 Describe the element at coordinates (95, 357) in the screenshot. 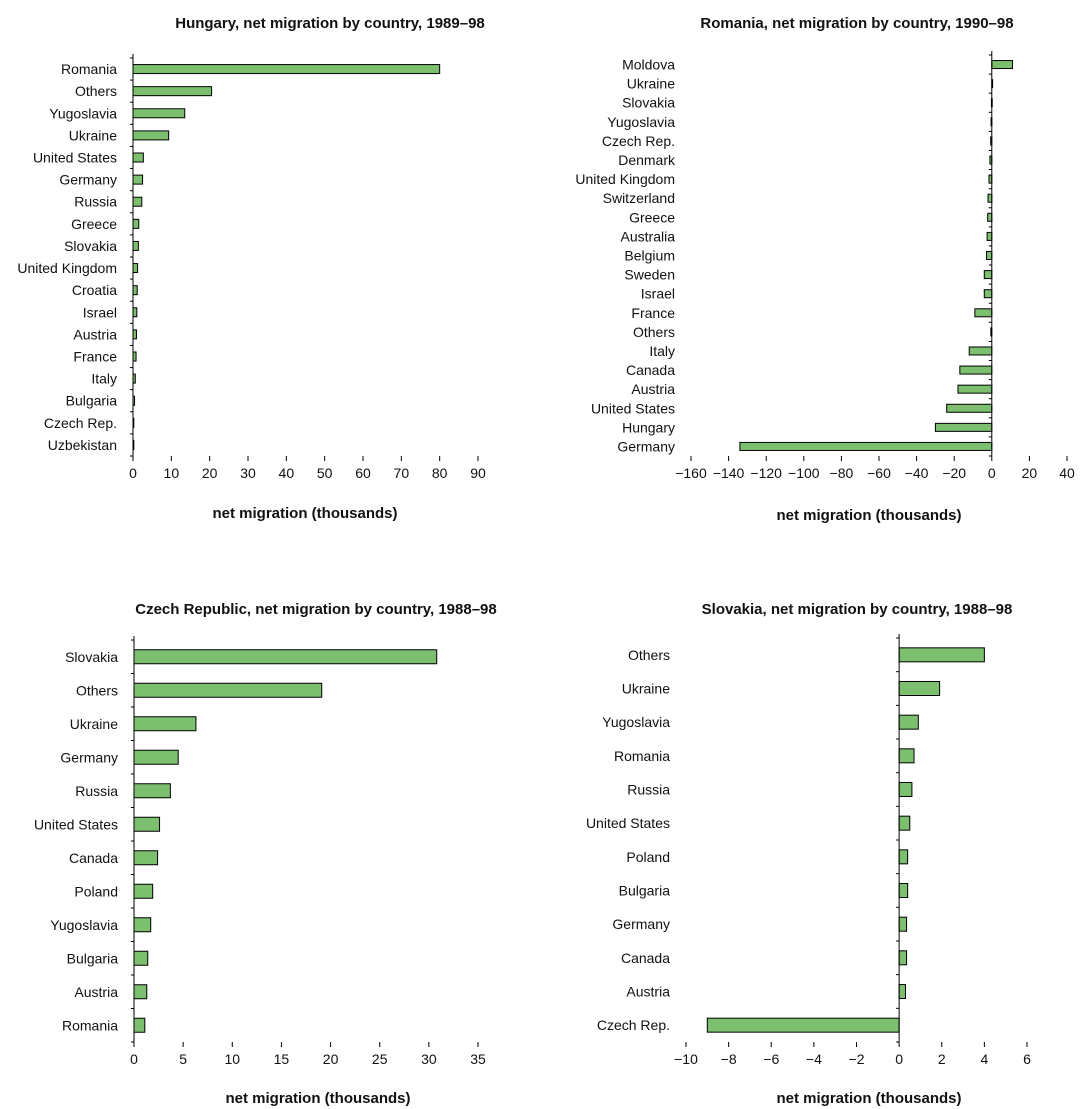

I see `category-label: France` at that location.